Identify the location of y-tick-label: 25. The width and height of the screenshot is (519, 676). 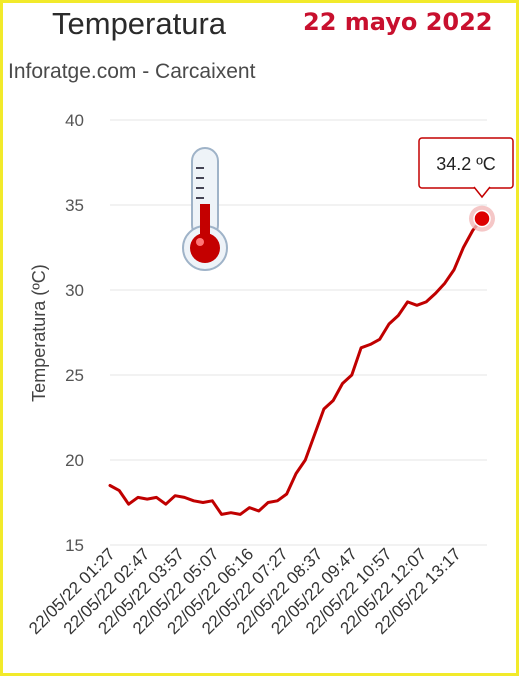
(74, 375).